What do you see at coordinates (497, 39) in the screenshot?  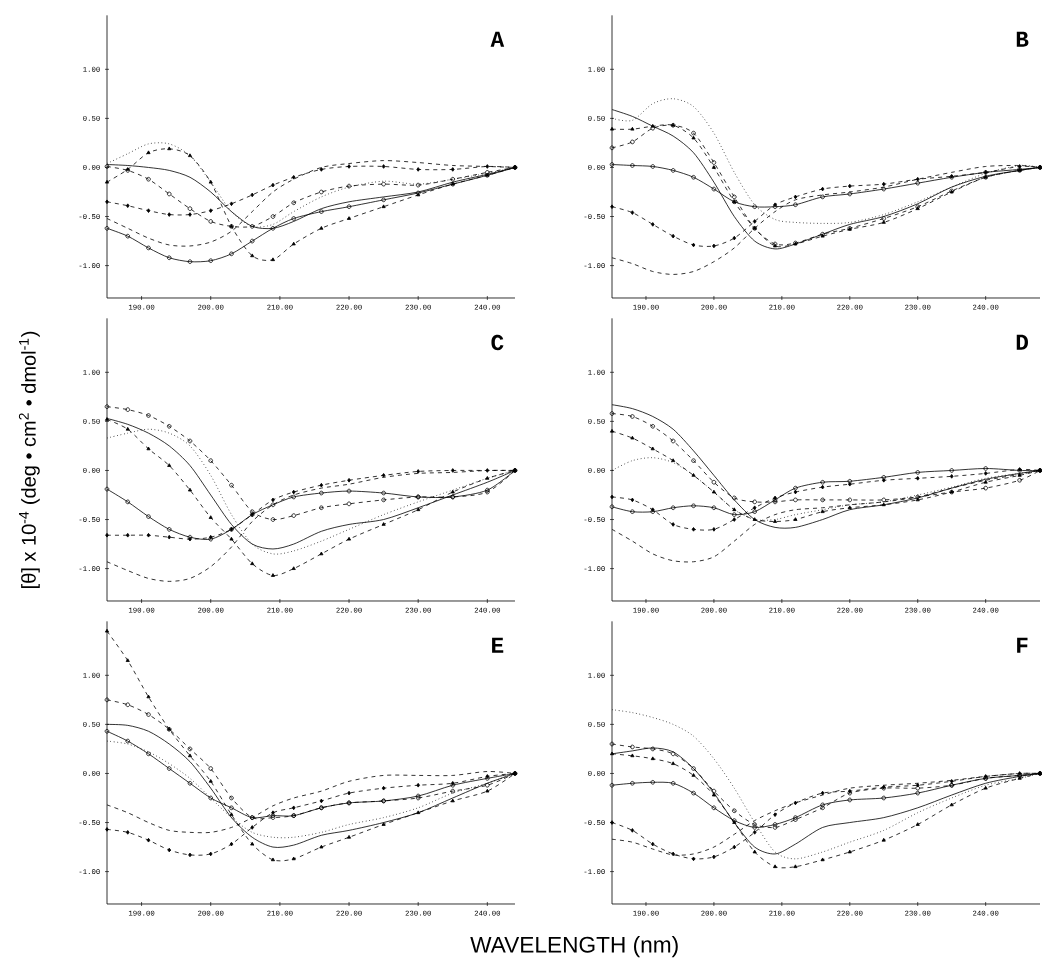 I see `text: A` at bounding box center [497, 39].